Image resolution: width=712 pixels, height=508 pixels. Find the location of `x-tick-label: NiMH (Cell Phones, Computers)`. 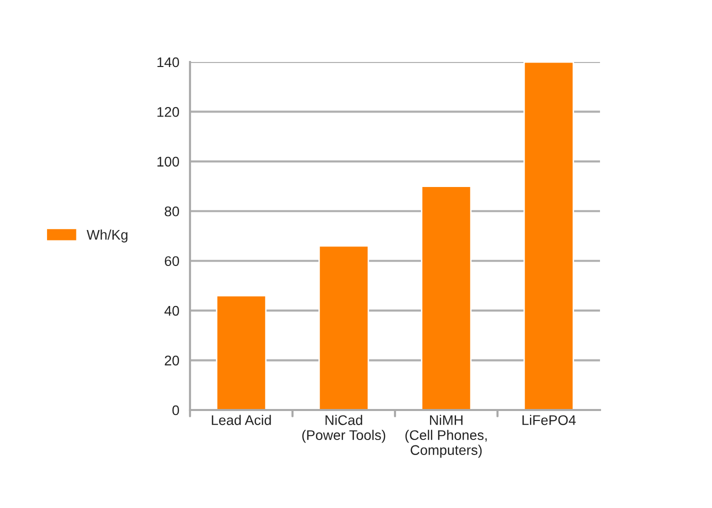

x-tick-label: NiMH (Cell Phones, Computers) is located at coordinates (446, 436).